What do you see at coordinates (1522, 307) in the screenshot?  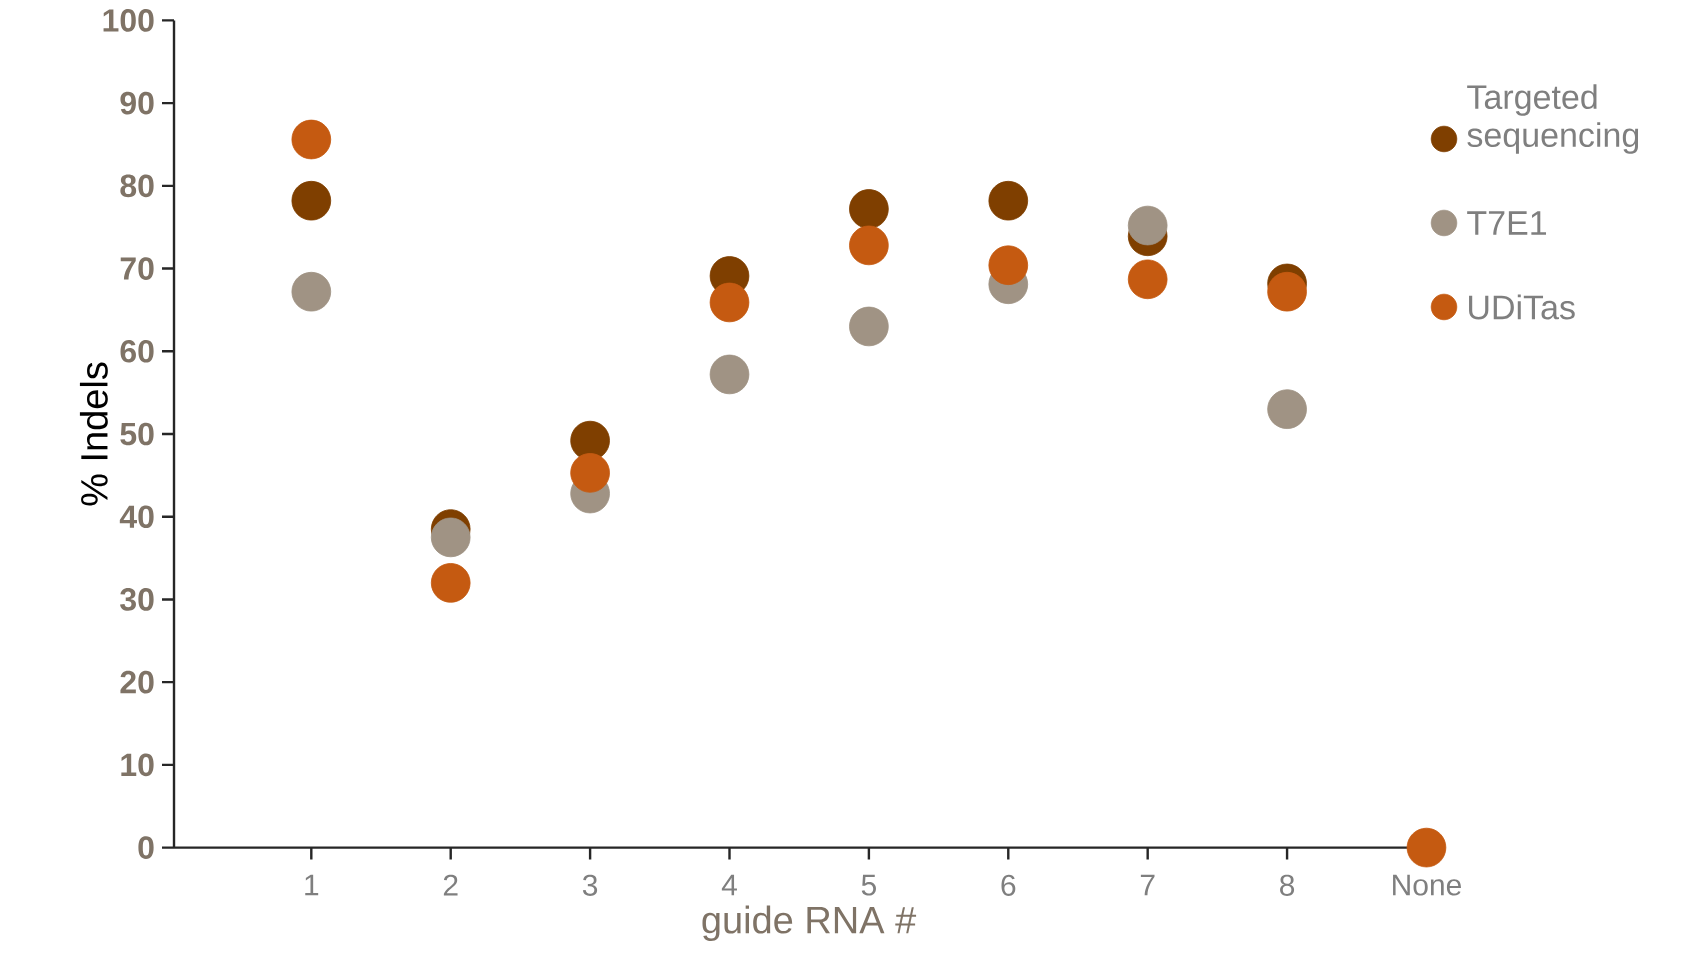 I see `legend-label: UDiTas` at bounding box center [1522, 307].